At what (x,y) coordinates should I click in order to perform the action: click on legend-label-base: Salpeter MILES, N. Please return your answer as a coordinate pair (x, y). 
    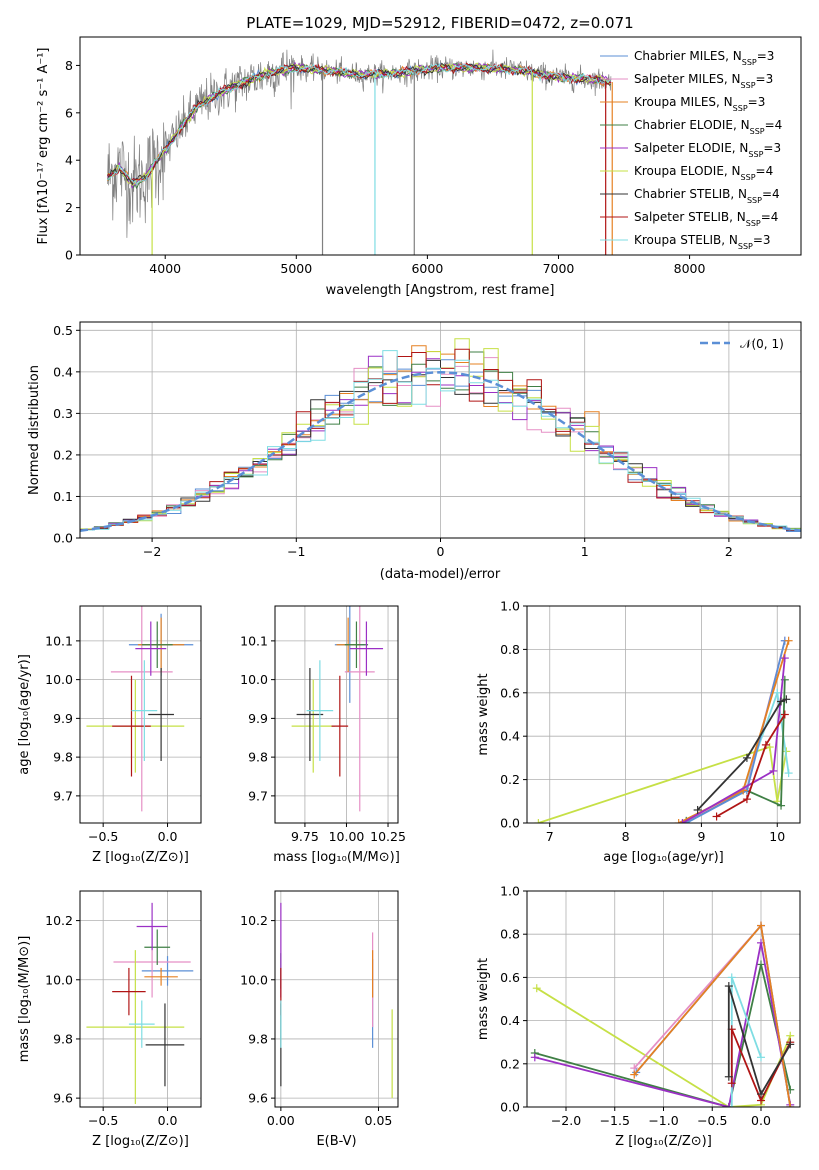
    Looking at the image, I should click on (687, 79).